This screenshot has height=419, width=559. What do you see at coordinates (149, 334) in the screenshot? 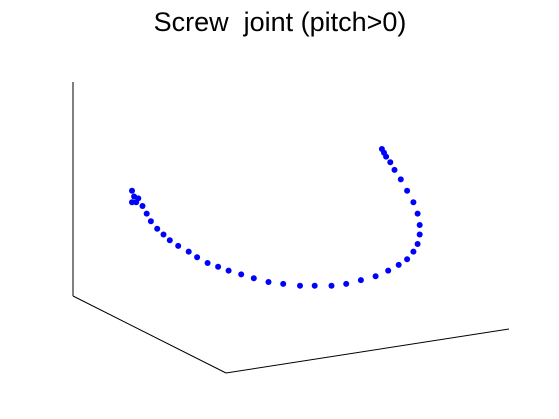
I see `y-axis-line` at bounding box center [149, 334].